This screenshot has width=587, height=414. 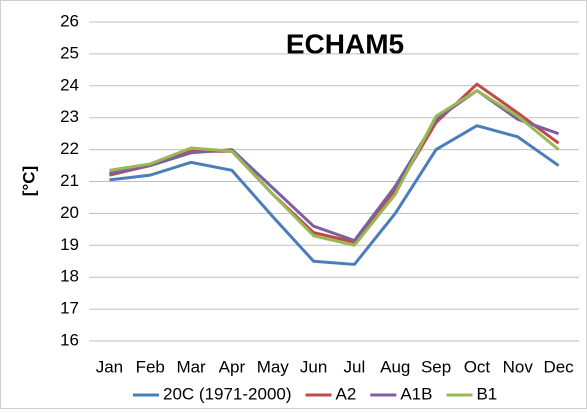 I want to click on y-tick-label: 16, so click(x=69, y=339).